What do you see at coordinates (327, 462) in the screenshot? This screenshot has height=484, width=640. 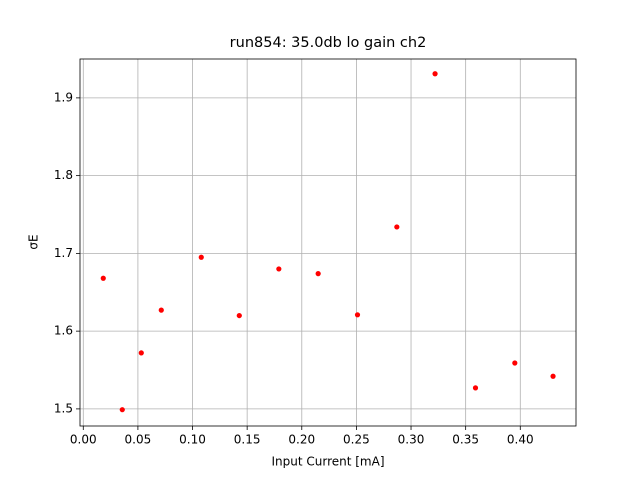 I see `x-axis-label: Input Current [mA]` at bounding box center [327, 462].